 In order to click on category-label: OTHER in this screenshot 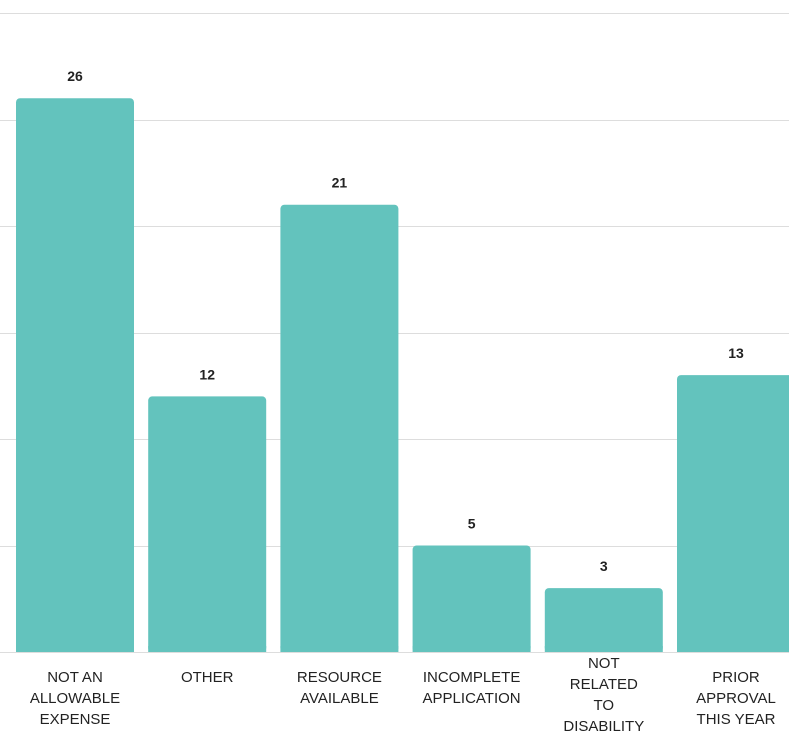, I will do `click(207, 677)`.